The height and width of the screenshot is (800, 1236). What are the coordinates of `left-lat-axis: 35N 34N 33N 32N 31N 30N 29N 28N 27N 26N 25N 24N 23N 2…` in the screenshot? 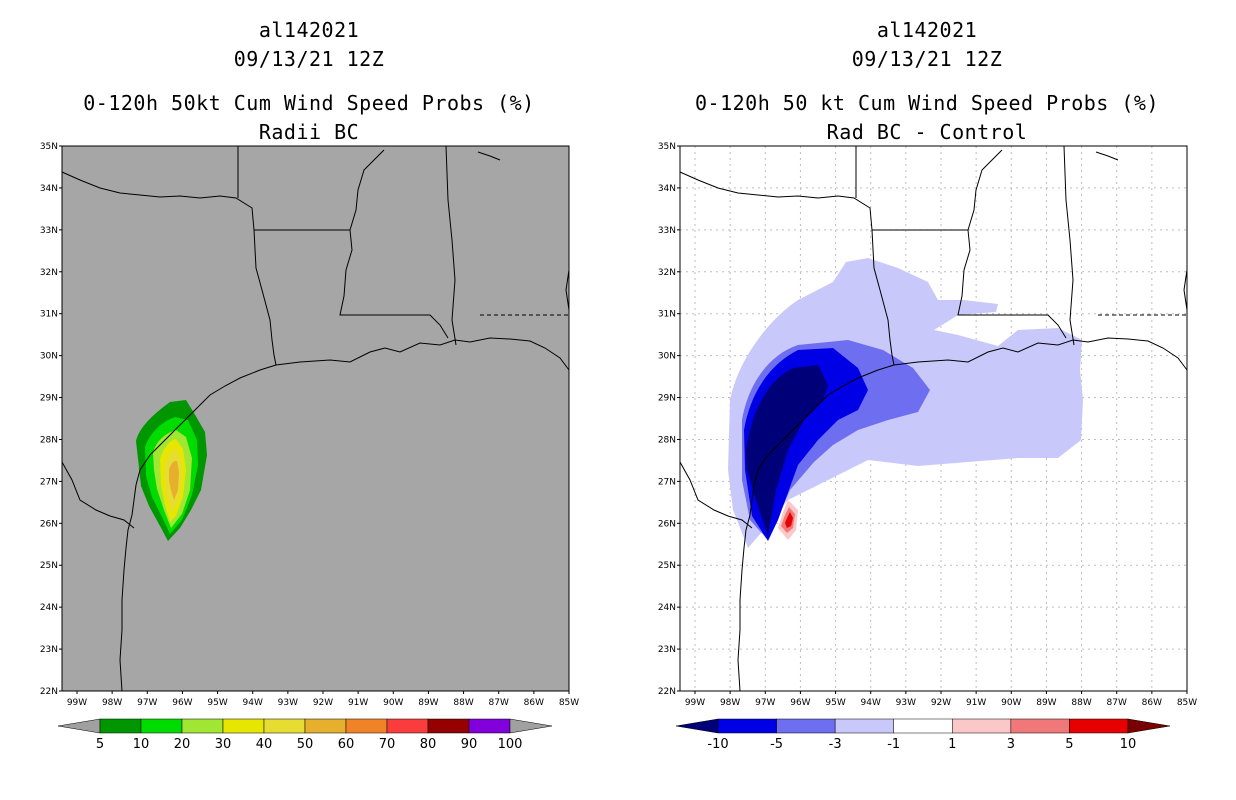 It's located at (51, 419).